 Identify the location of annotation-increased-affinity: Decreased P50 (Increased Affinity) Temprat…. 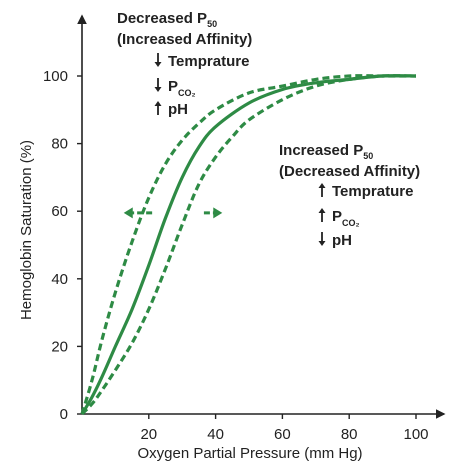
(184, 64).